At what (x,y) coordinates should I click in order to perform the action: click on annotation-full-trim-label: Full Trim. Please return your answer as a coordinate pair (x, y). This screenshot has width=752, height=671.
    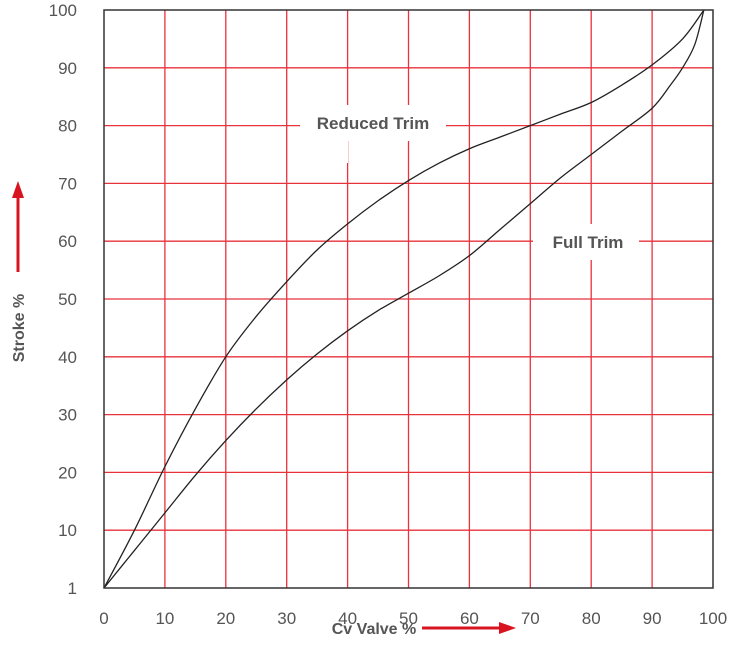
    Looking at the image, I should click on (588, 242).